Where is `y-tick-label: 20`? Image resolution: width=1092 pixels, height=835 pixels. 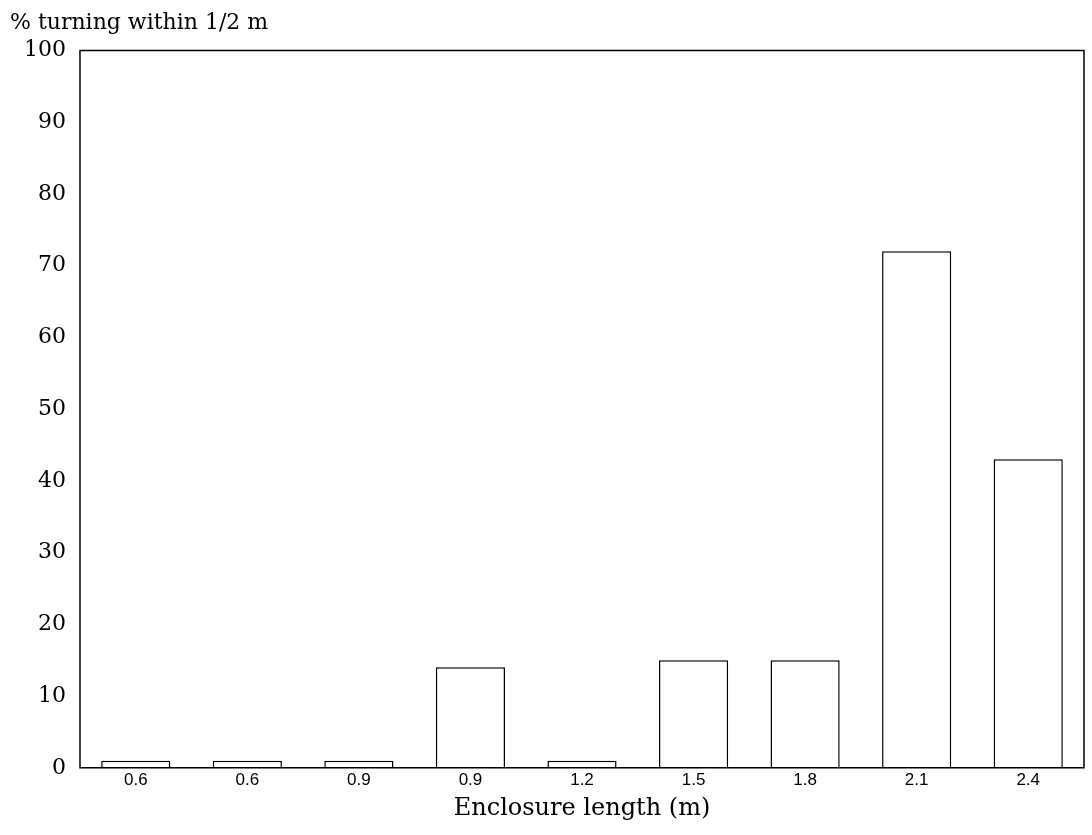
y-tick-label: 20 is located at coordinates (51, 623).